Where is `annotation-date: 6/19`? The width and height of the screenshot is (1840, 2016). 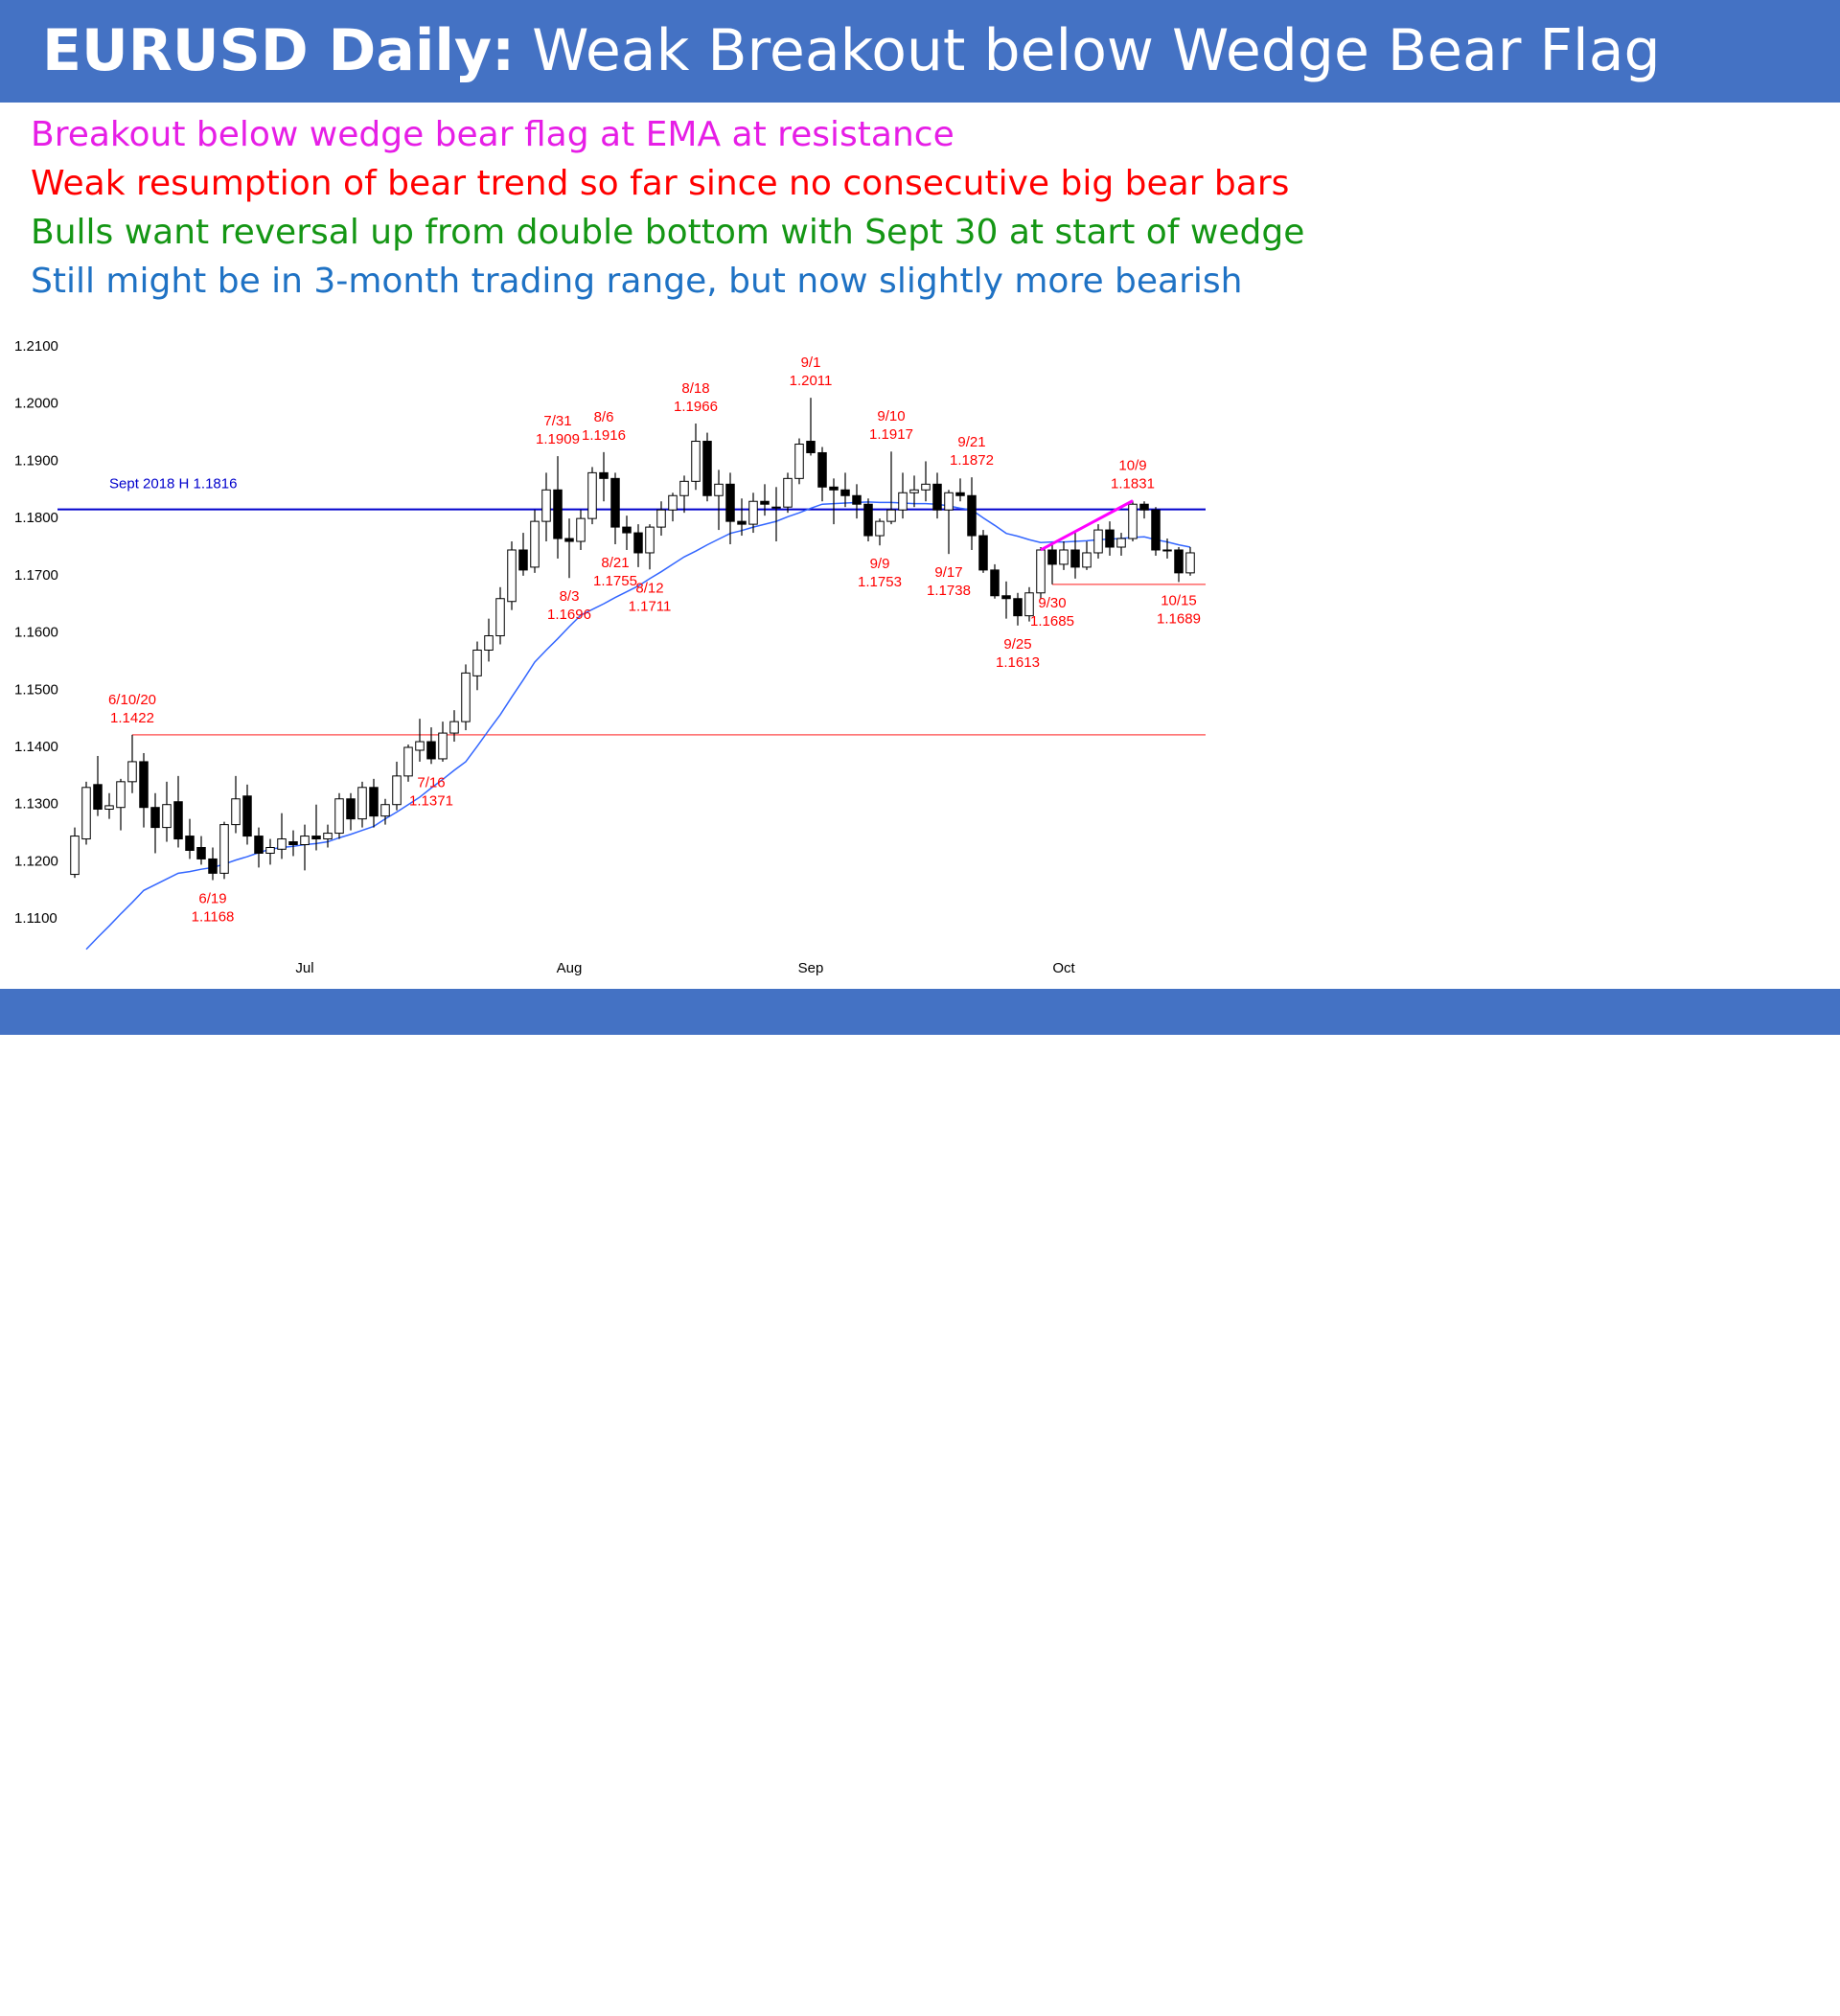
annotation-date: 6/19 is located at coordinates (212, 899).